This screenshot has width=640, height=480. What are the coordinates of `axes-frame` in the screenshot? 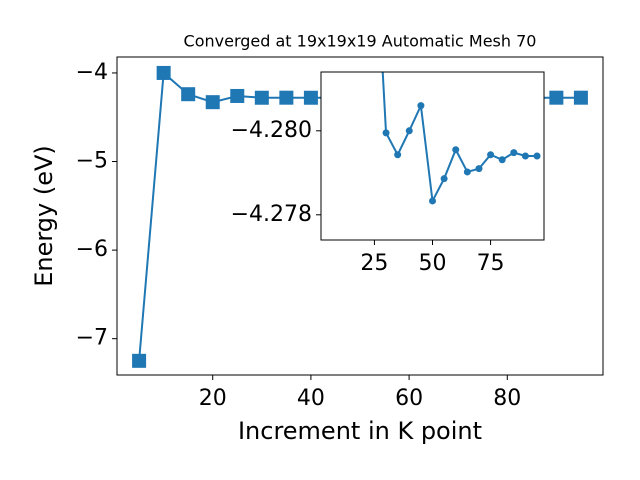 It's located at (432, 156).